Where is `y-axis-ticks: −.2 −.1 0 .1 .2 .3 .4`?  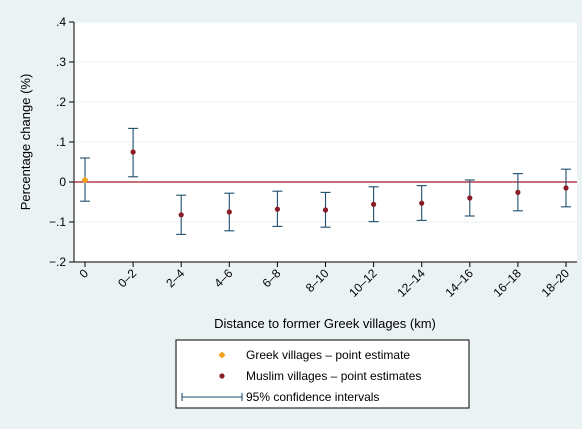
y-axis-ticks: −.2 −.1 0 .1 .2 .3 .4 is located at coordinates (61, 142).